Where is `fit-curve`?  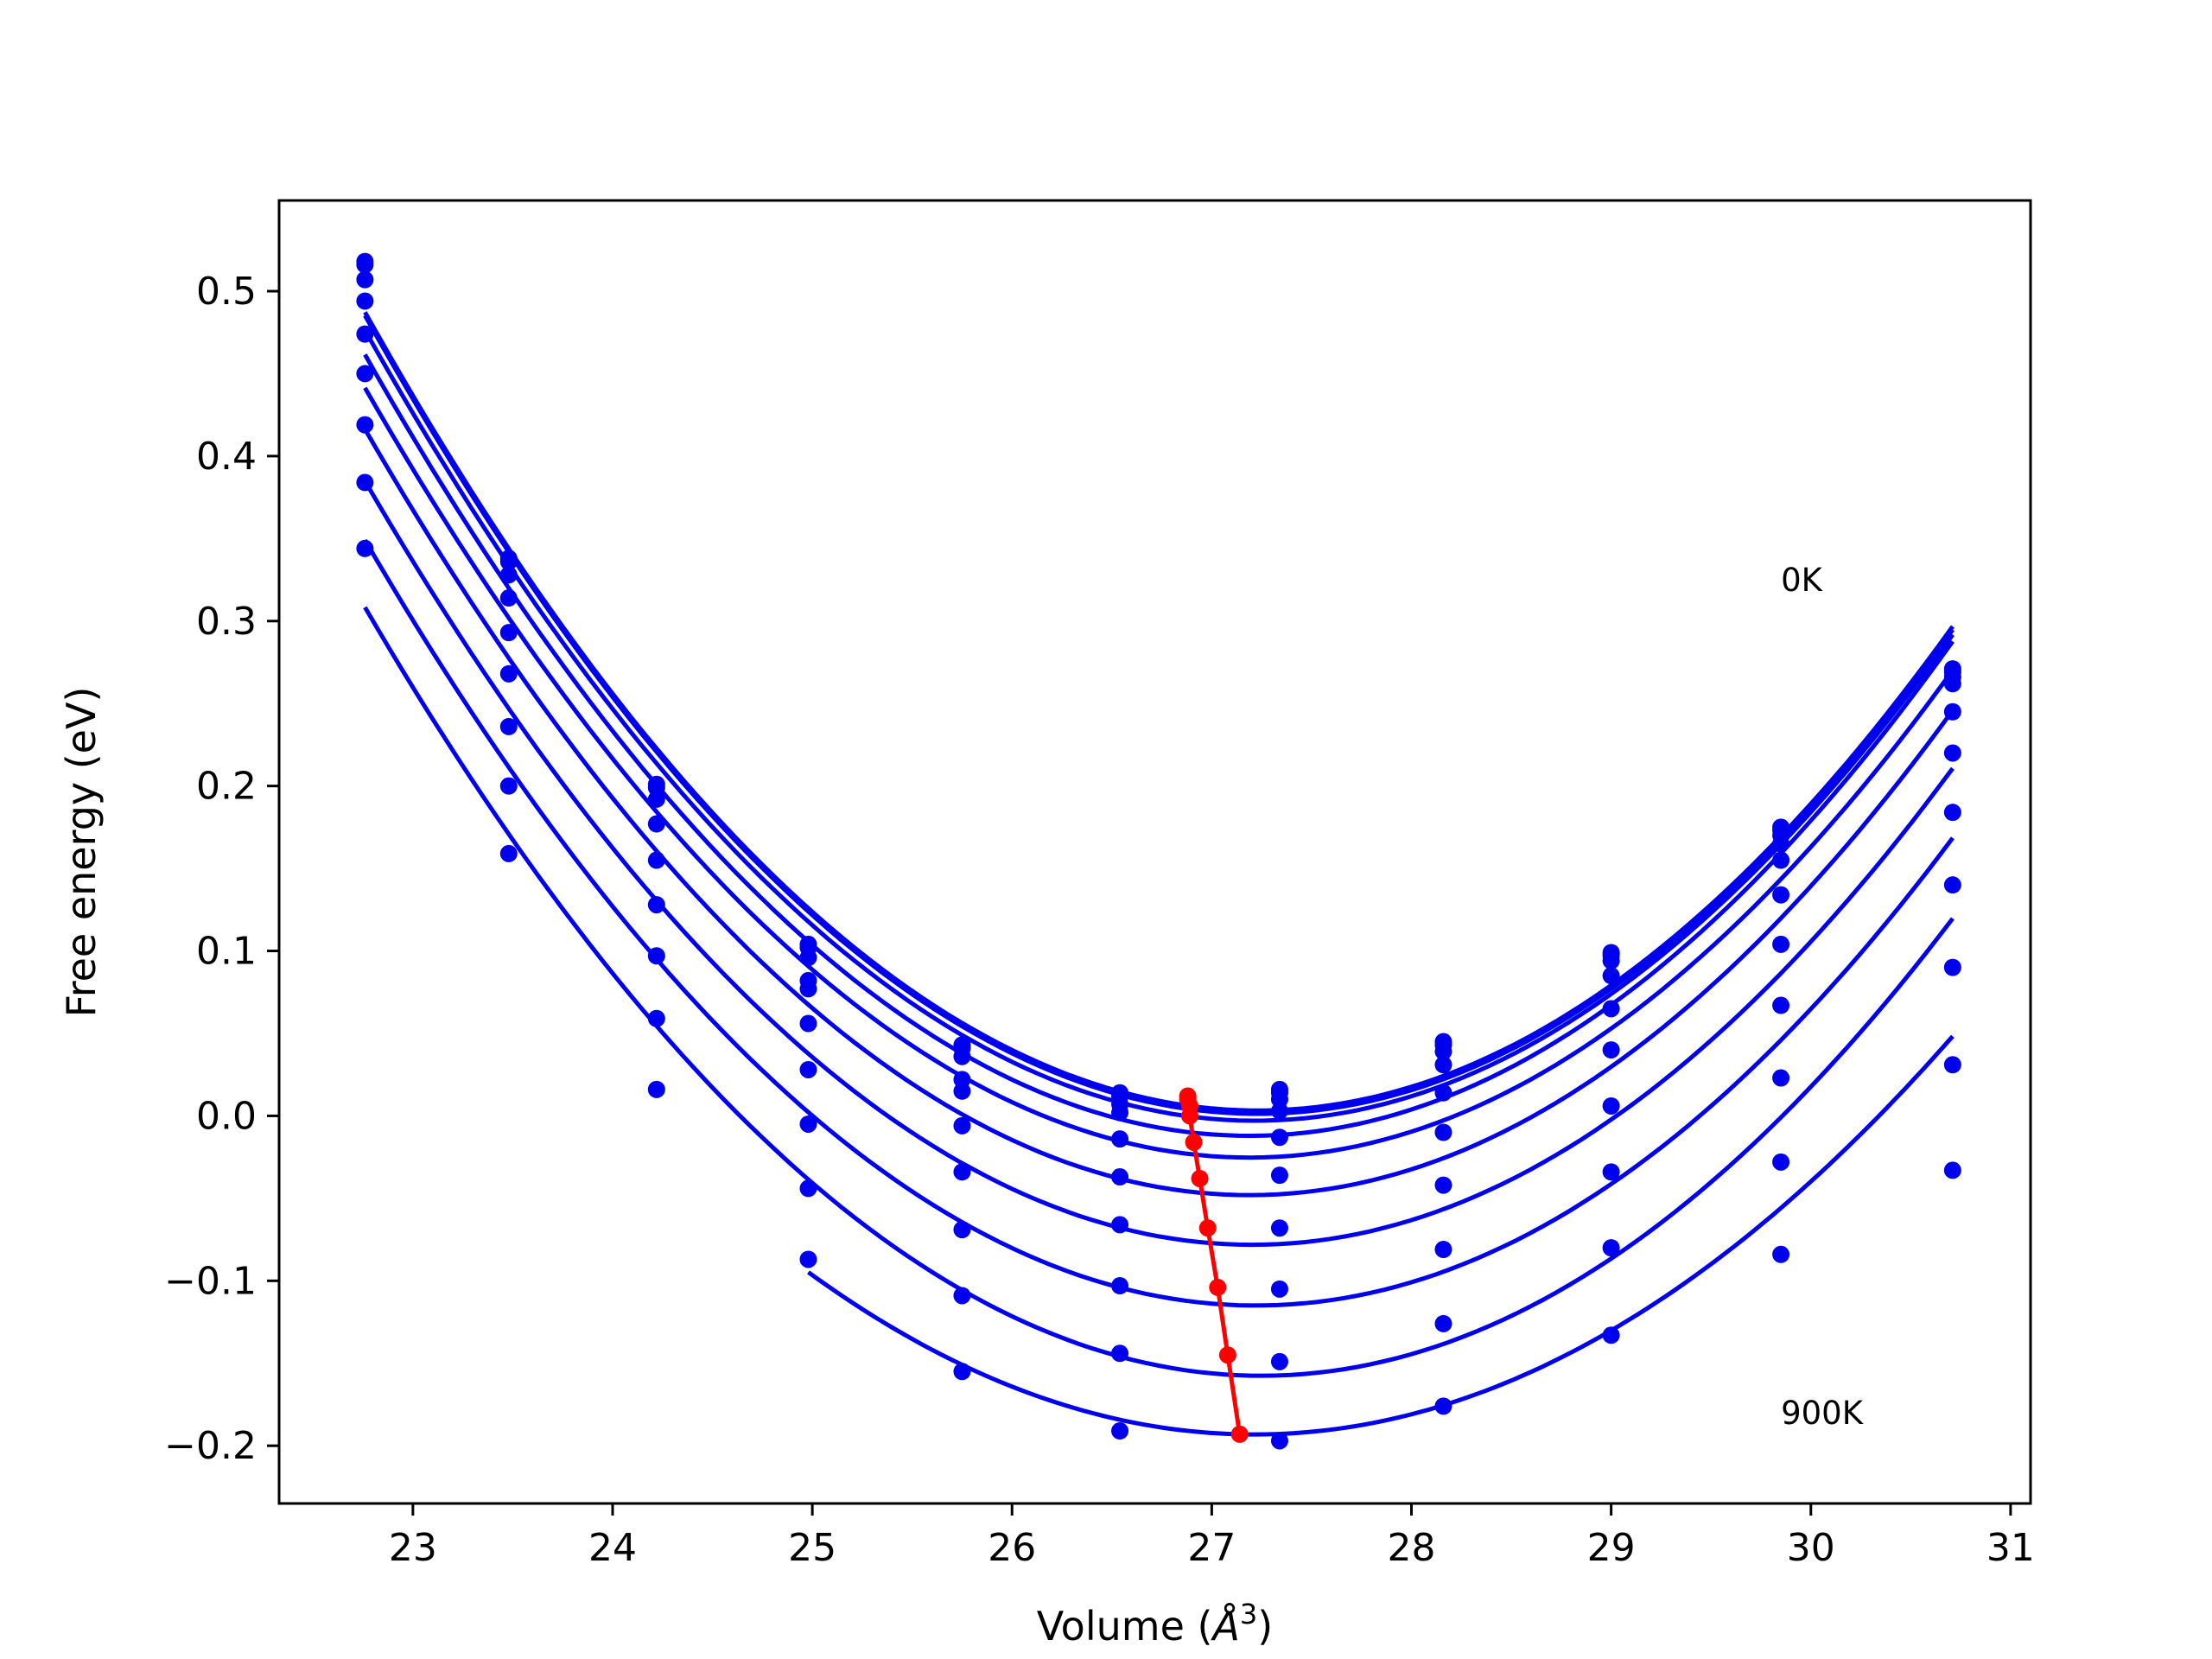
fit-curve is located at coordinates (1381, 1235).